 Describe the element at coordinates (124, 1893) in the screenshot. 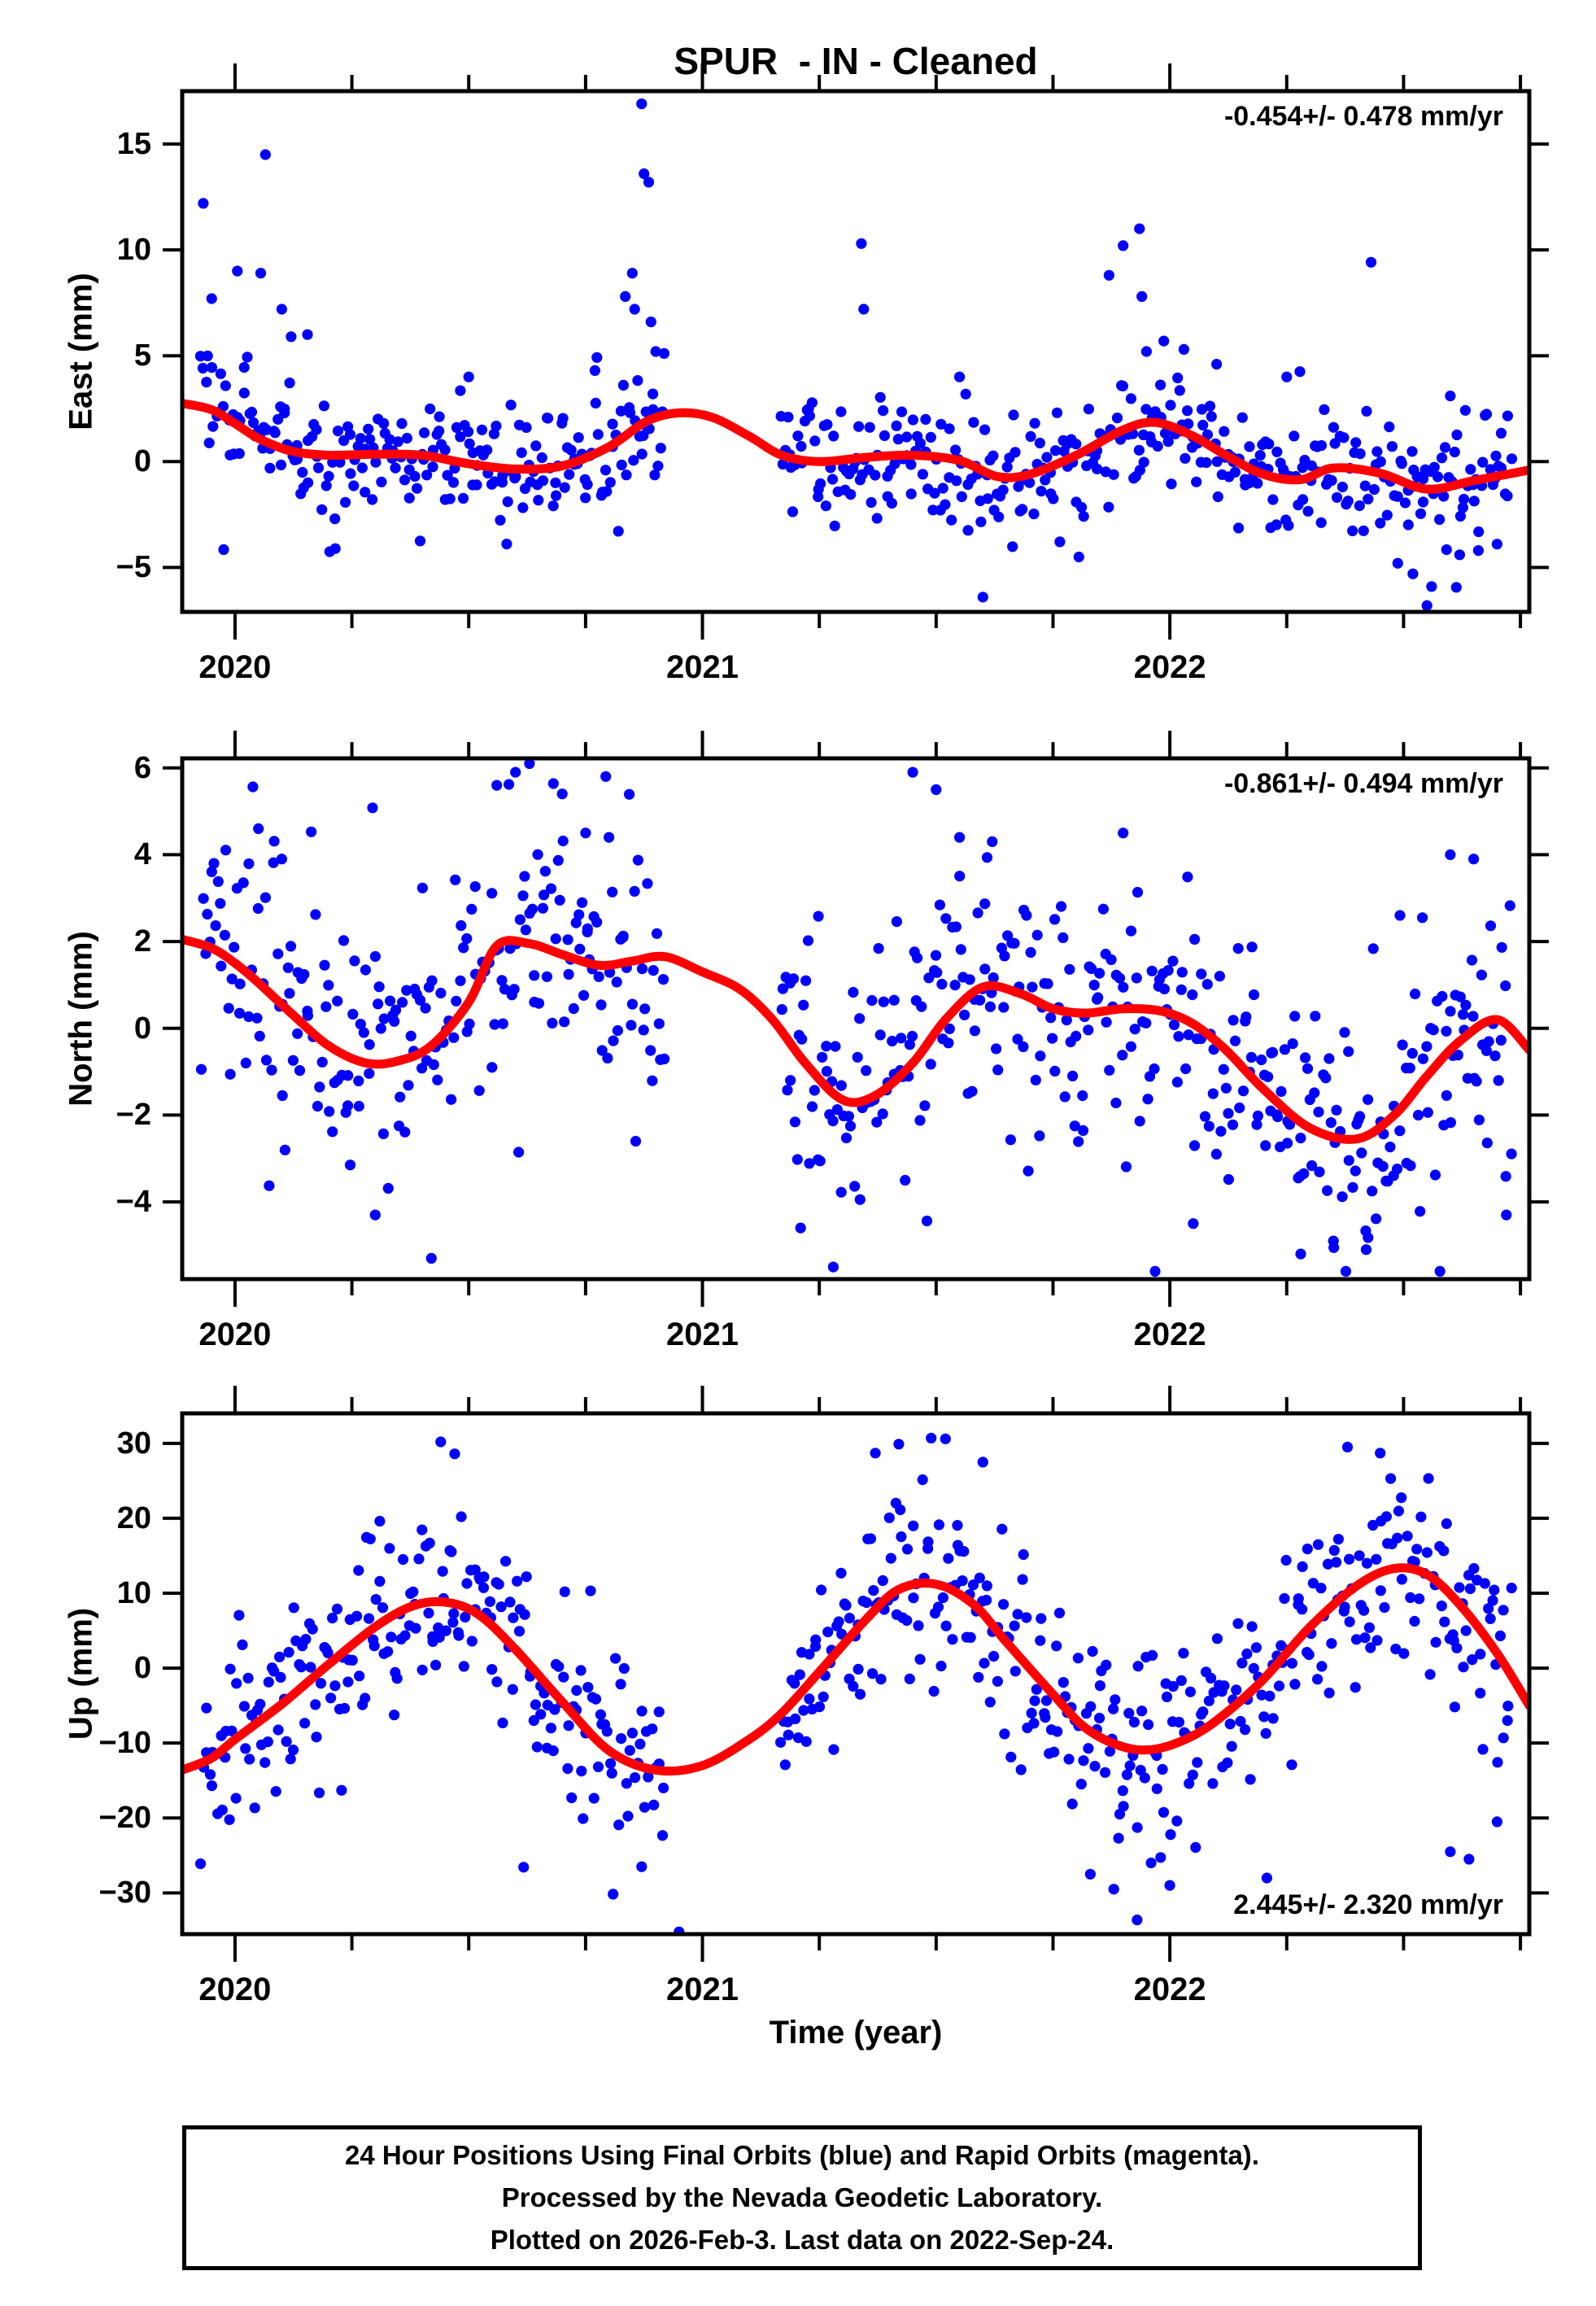

I see `ytick-label: −30` at that location.